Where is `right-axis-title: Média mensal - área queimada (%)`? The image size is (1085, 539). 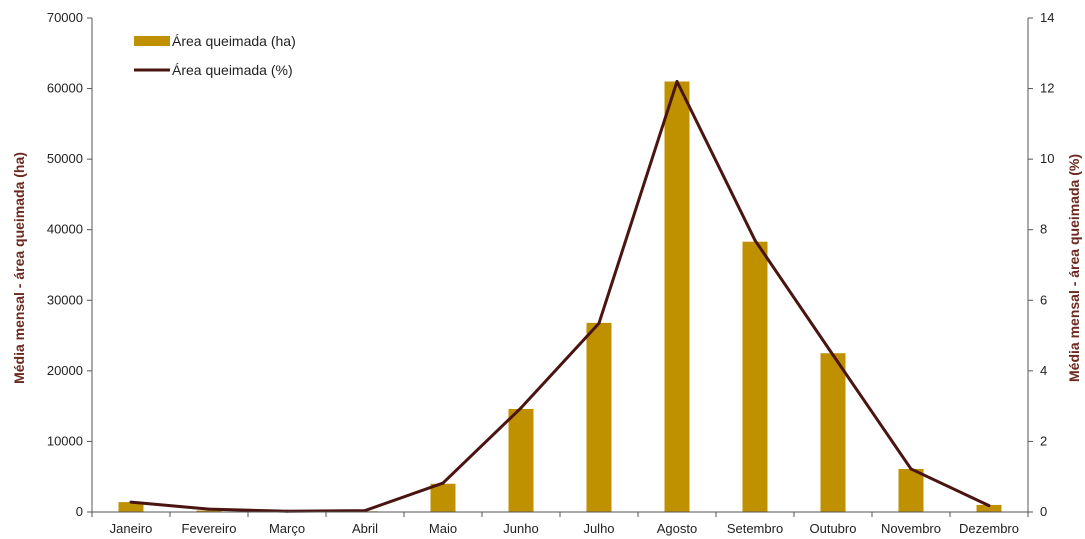 right-axis-title: Média mensal - área queimada (%) is located at coordinates (1074, 268).